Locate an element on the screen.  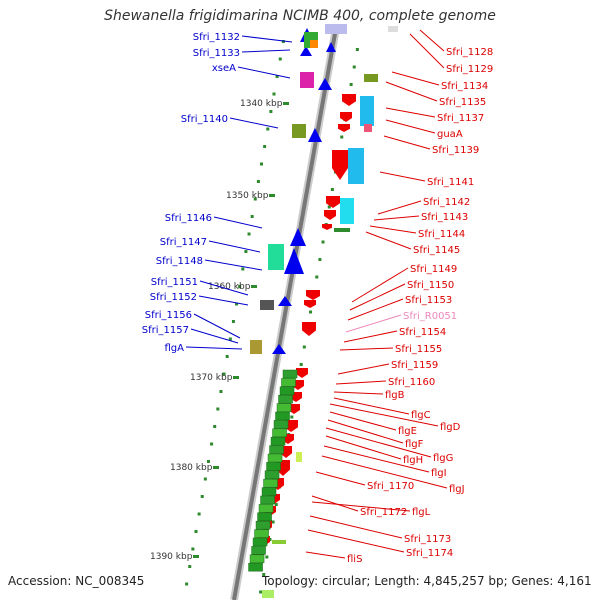
right-gene-label: Sfri_1144 is located at coordinates (441, 234).